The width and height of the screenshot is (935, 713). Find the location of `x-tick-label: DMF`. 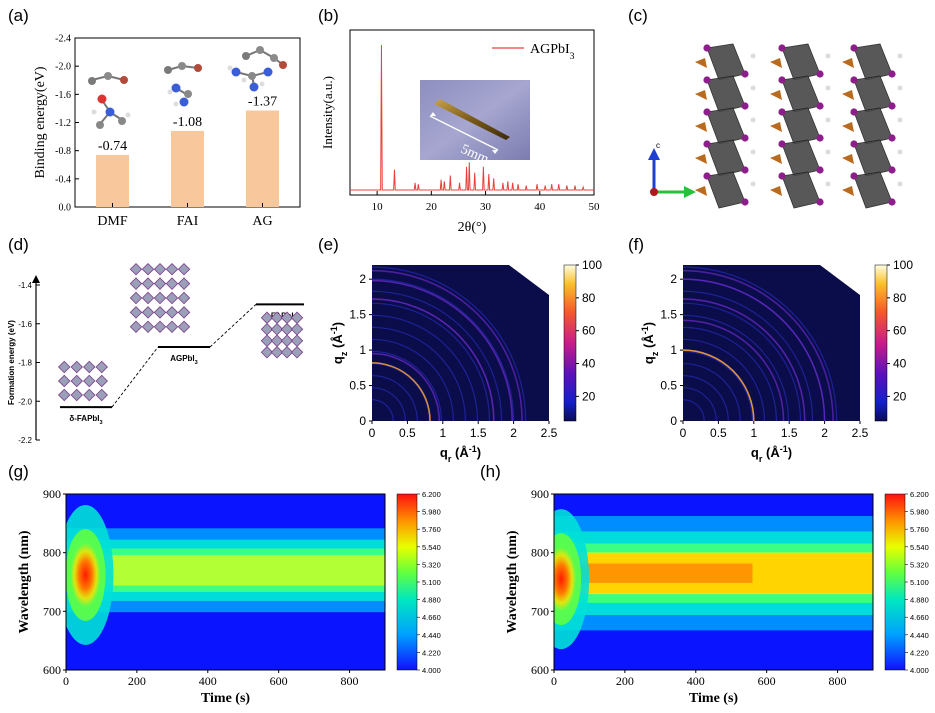

x-tick-label: DMF is located at coordinates (112, 221).